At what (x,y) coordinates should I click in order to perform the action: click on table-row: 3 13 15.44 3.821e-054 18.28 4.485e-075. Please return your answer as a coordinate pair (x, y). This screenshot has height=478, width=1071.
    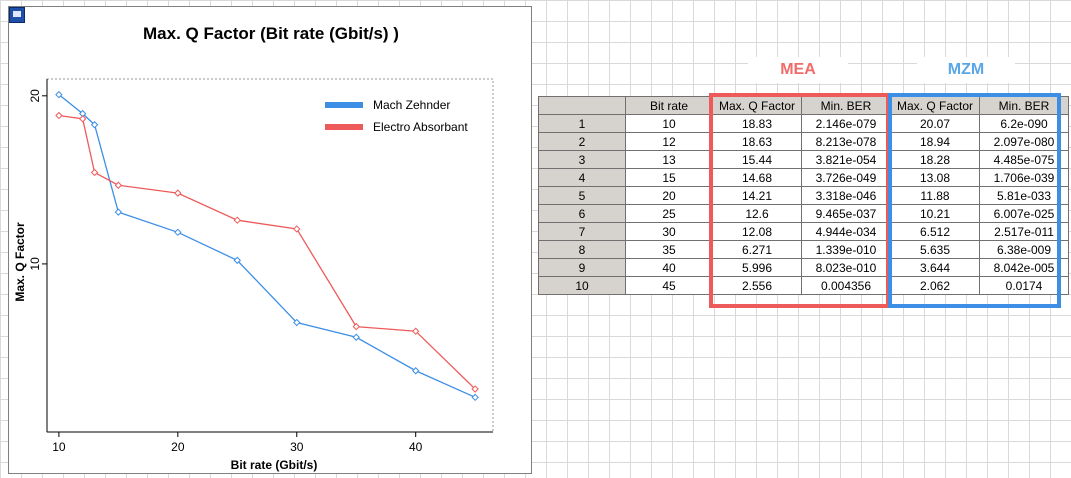
    Looking at the image, I should click on (803, 159).